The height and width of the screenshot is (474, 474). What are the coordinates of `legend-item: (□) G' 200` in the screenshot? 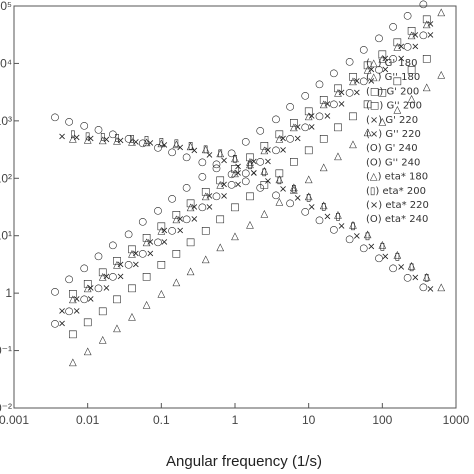 It's located at (392, 91).